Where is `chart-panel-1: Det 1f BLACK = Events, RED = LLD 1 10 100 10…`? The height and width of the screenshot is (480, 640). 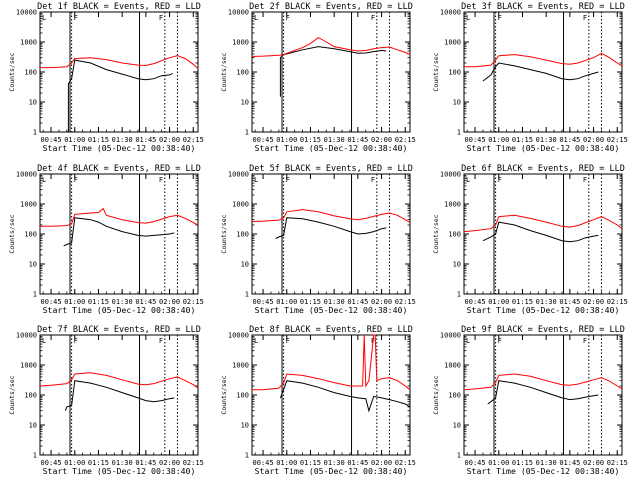
chart-panel-1: Det 1f BLACK = Events, RED = LLD 1 10 100 10… is located at coordinates (106, 77).